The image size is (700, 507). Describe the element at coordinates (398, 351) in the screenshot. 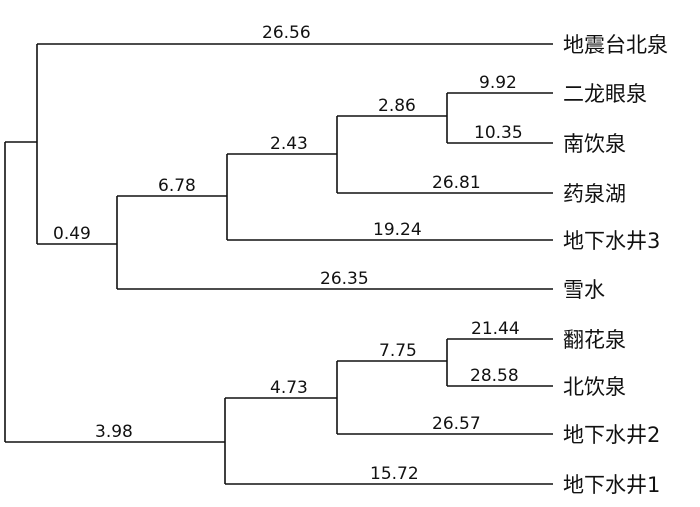

I see `branch-length-cluster-e: 7.75` at that location.